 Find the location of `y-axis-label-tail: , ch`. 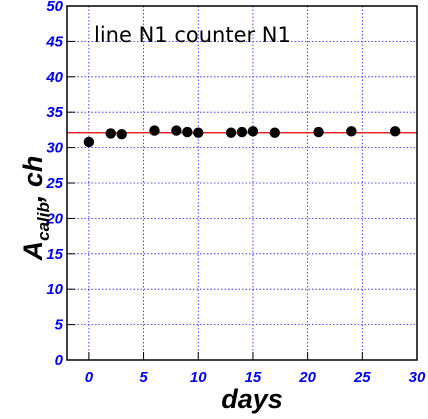

y-axis-label-tail: , ch is located at coordinates (33, 180).